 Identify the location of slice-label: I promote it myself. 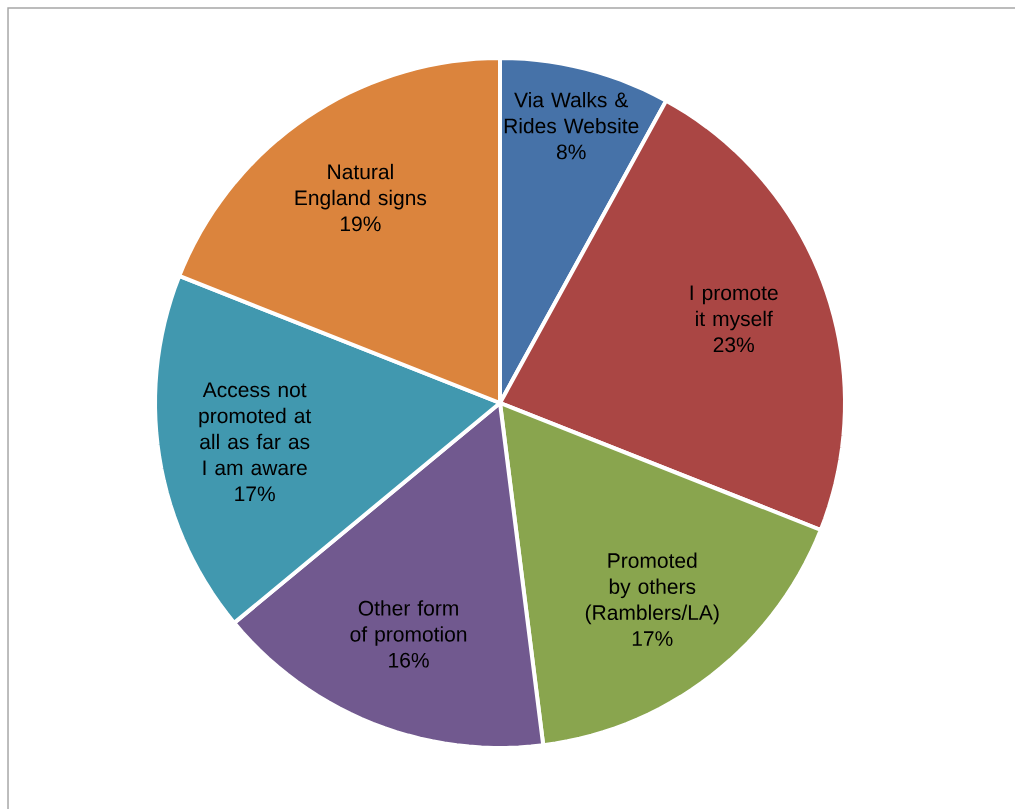
(734, 308).